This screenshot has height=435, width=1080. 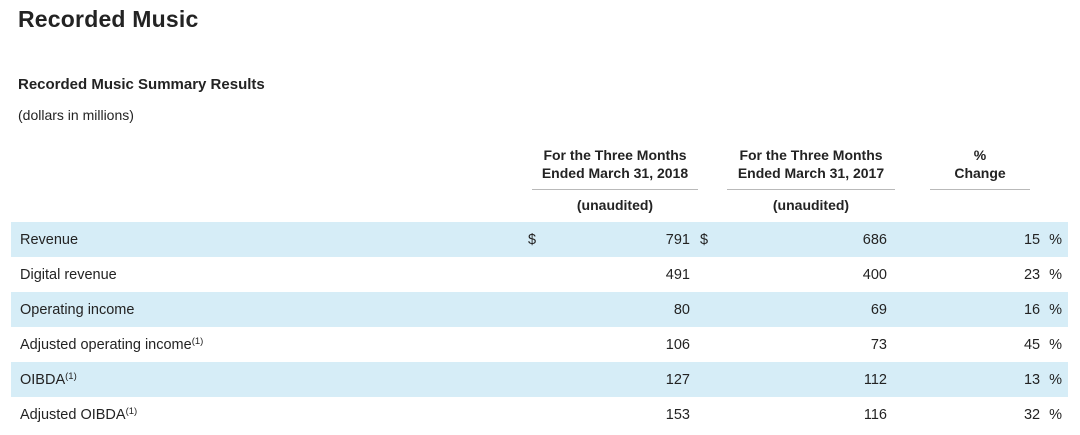 What do you see at coordinates (49, 239) in the screenshot?
I see `row-label: Revenue` at bounding box center [49, 239].